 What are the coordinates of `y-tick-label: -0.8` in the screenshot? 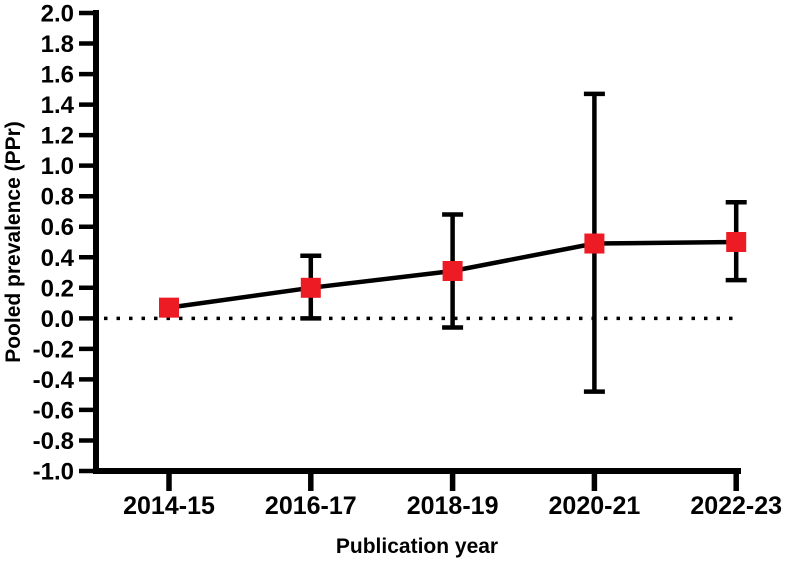 It's located at (53, 441).